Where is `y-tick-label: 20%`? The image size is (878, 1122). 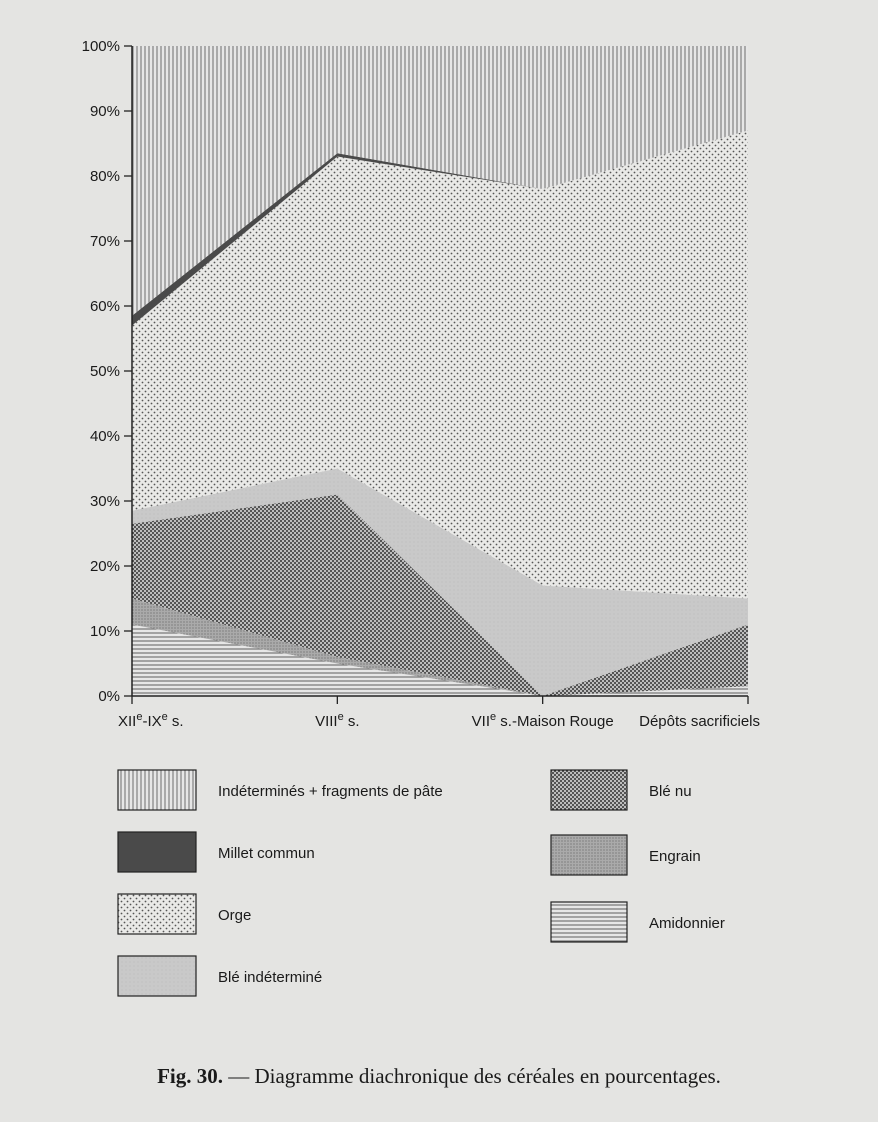
y-tick-label: 20% is located at coordinates (105, 566).